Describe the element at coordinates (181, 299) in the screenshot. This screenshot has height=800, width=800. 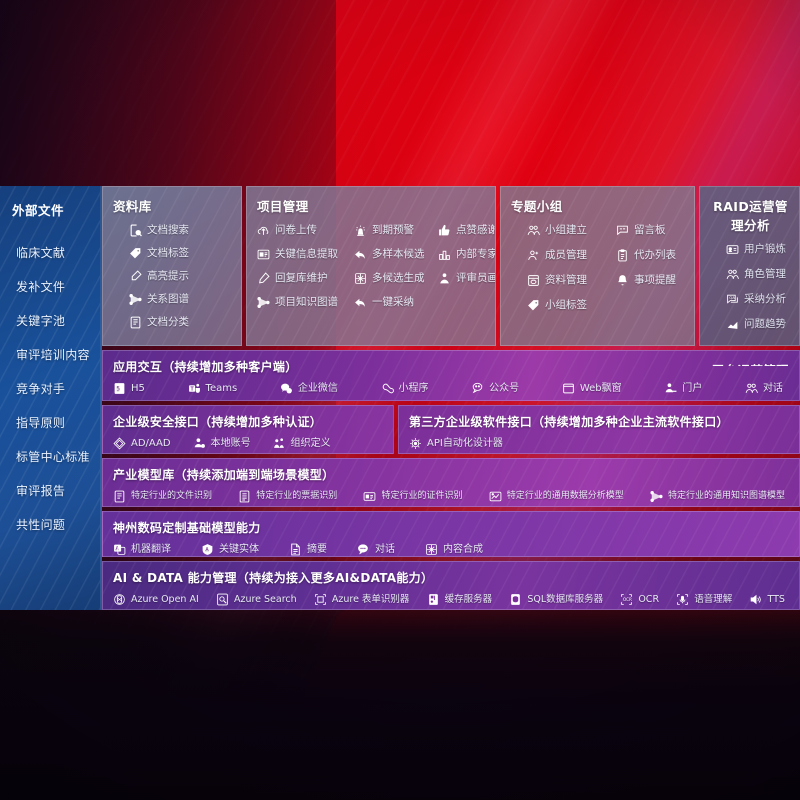
I see `library-item-relation-graph: 关系图谱` at that location.